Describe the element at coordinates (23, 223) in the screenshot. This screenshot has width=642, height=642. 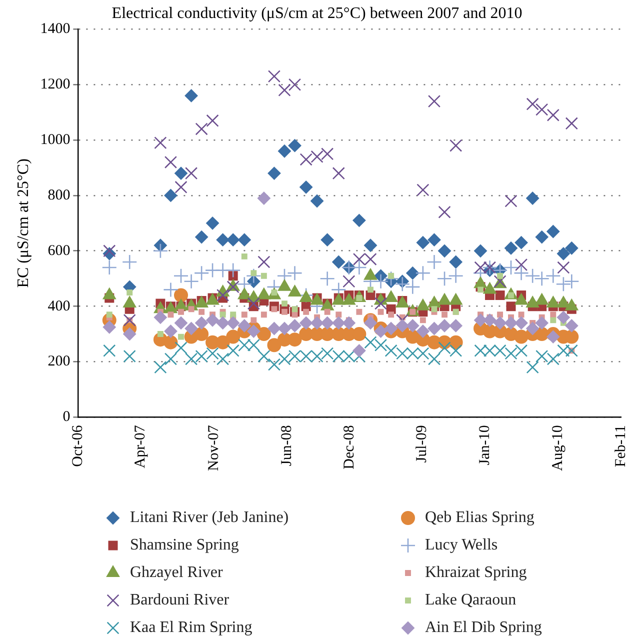
I see `y-axis-title: EC (μS/cm at 25°C)` at that location.